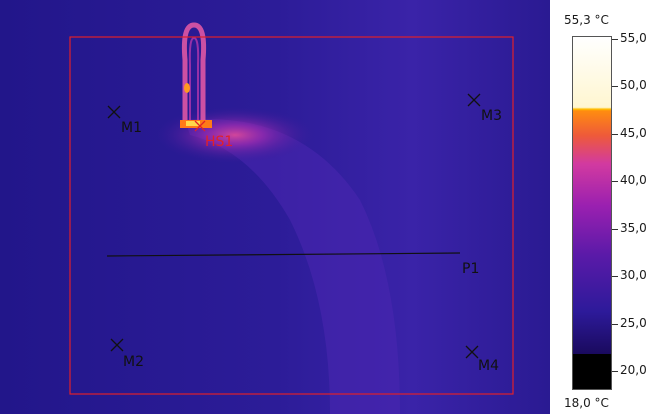  I want to click on scale-tick-label: 20,0, so click(633, 370).